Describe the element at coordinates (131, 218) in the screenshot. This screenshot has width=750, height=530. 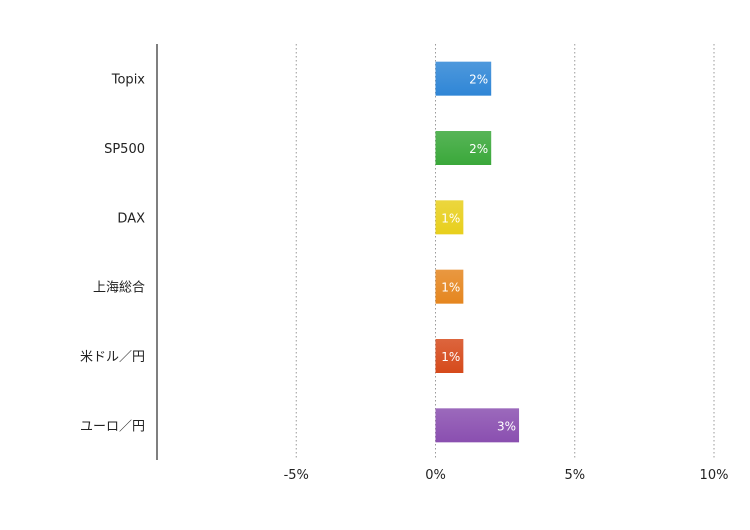
I see `category-label: DAX` at that location.